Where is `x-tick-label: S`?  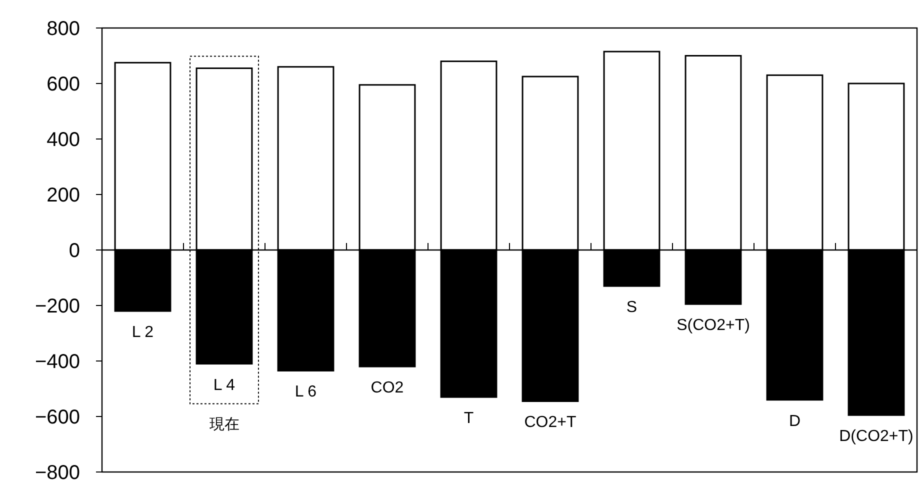
x-tick-label: S is located at coordinates (632, 307).